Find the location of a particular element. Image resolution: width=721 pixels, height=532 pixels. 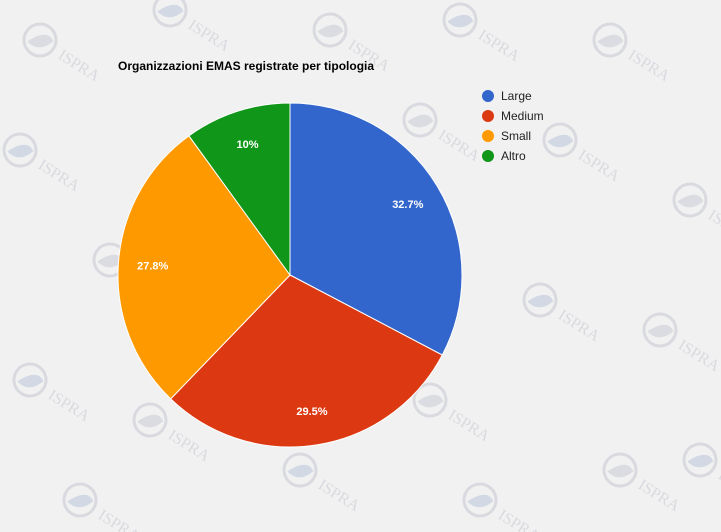

slice-label-altro: 10% is located at coordinates (247, 145).